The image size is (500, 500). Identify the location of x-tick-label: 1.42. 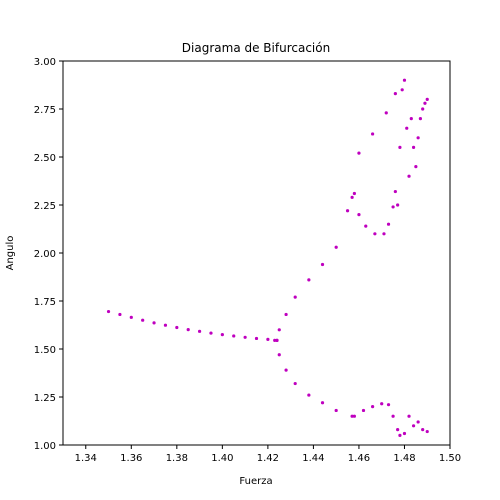
(268, 458).